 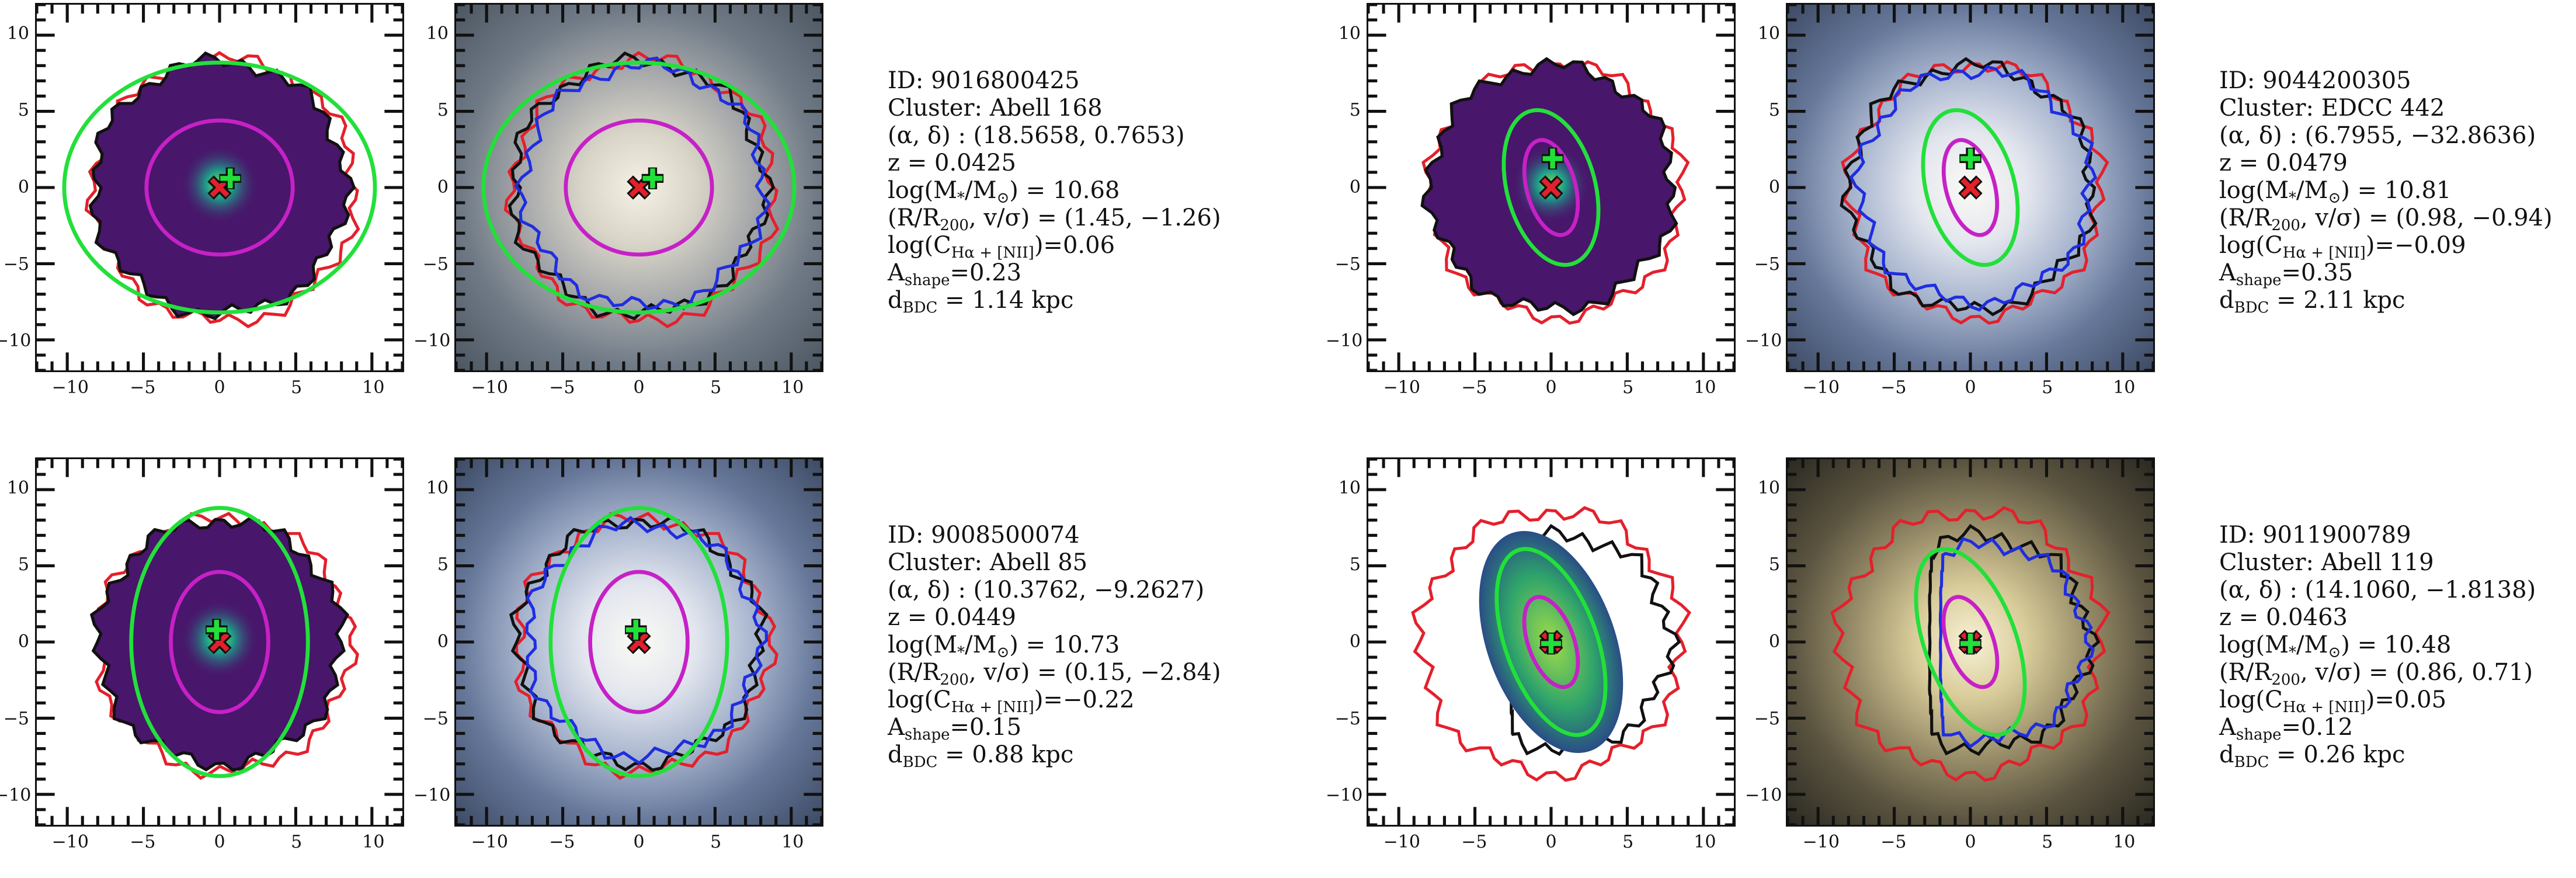 I want to click on galaxy-redshift: z = 0.0463, so click(x=2283, y=617).